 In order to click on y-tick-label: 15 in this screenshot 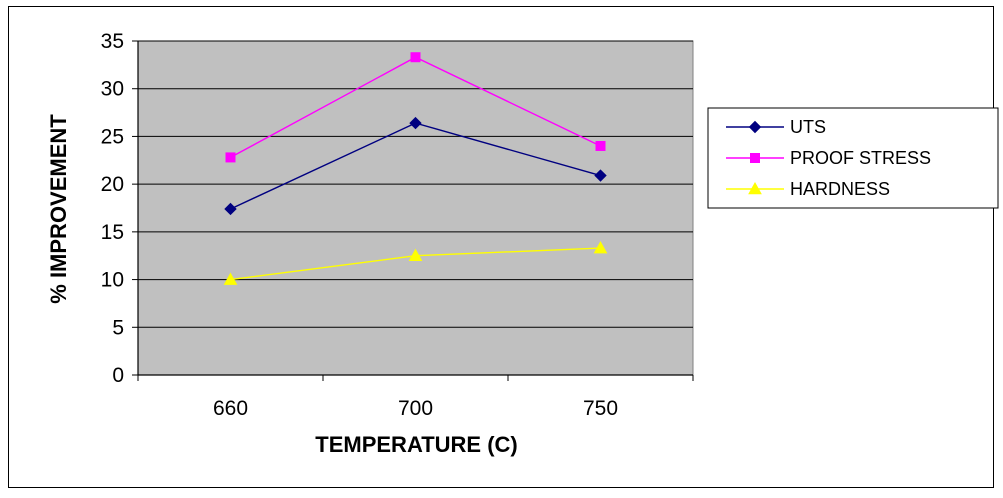, I will do `click(112, 232)`.